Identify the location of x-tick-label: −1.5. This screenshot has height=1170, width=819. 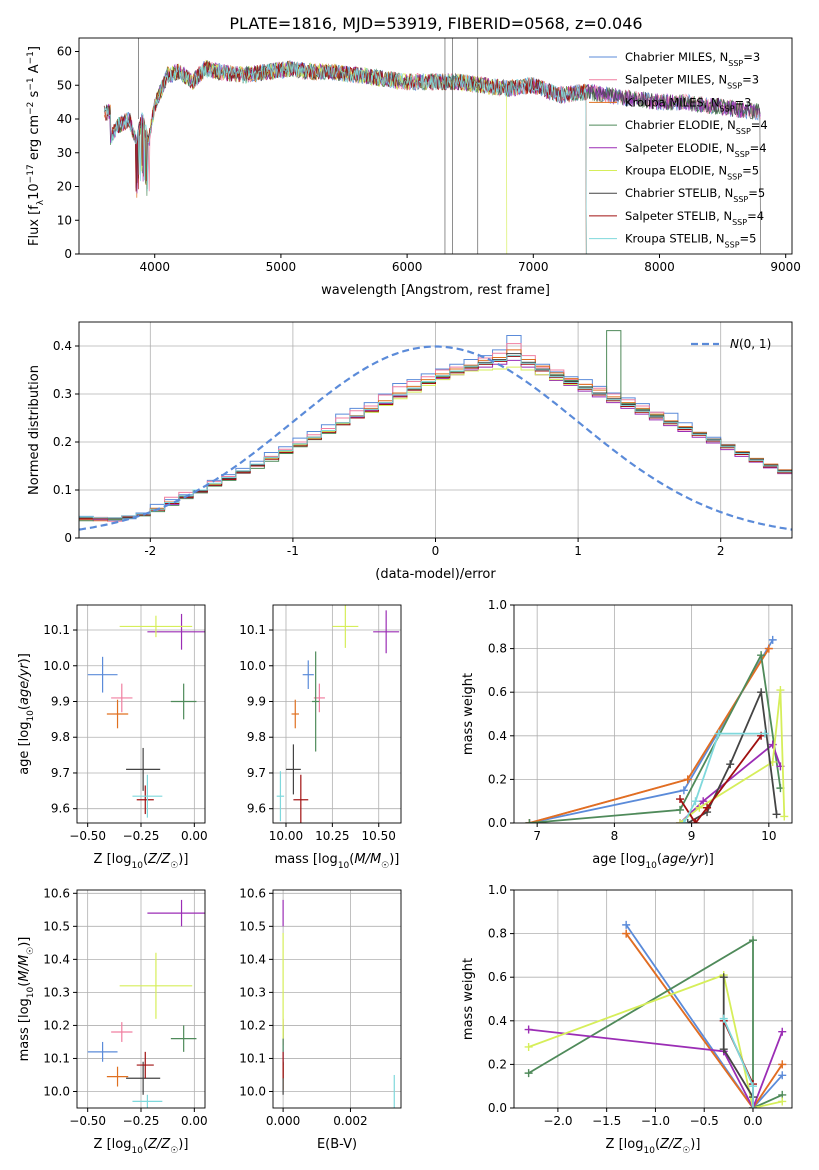
(606, 1121).